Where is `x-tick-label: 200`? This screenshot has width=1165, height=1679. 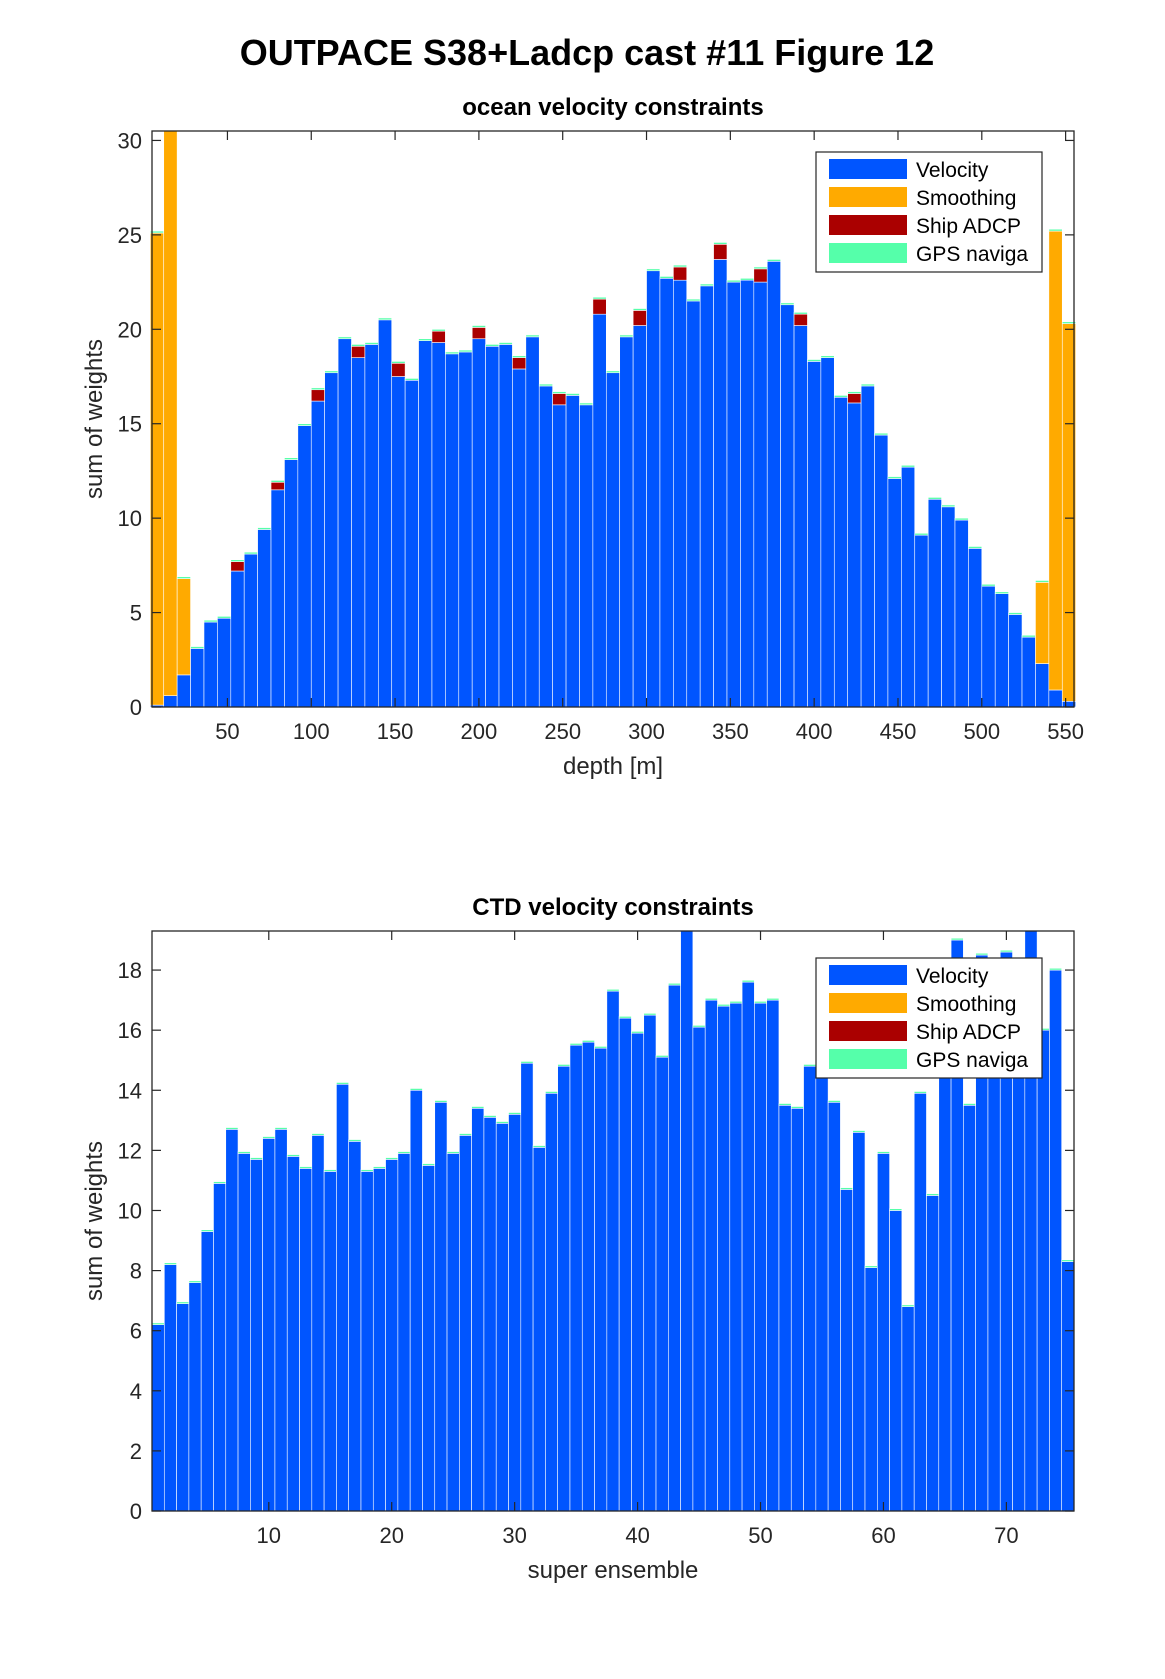
x-tick-label: 200 is located at coordinates (479, 731).